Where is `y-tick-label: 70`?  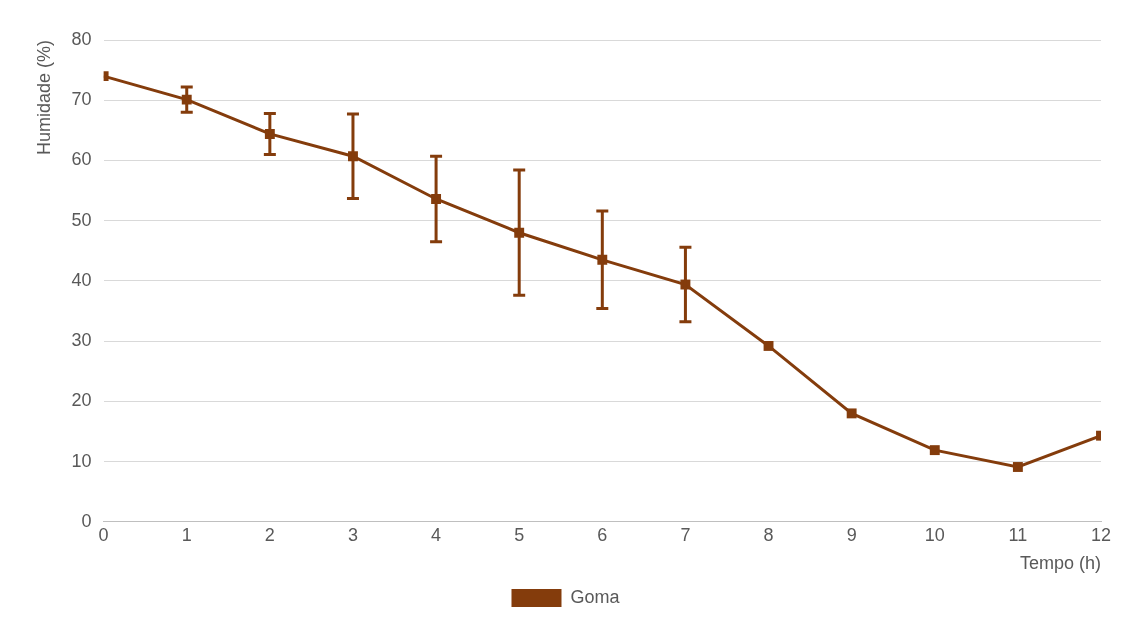 y-tick-label: 70 is located at coordinates (81, 99).